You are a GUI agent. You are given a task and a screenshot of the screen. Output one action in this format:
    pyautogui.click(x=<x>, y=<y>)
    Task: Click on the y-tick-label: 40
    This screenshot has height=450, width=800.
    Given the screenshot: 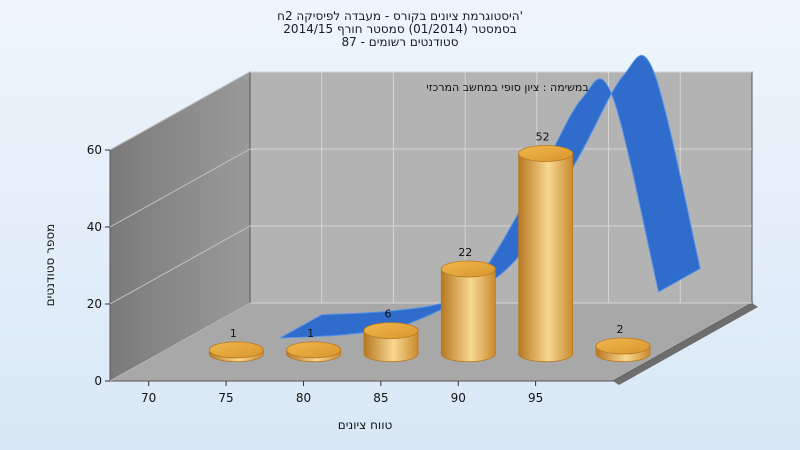 What is the action you would take?
    pyautogui.click(x=94, y=227)
    